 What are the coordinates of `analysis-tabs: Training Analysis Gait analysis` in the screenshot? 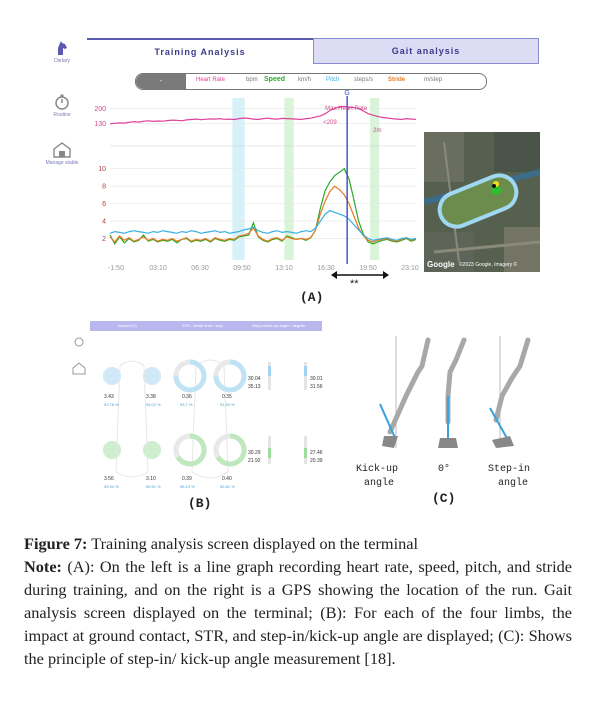 It's located at (313, 51).